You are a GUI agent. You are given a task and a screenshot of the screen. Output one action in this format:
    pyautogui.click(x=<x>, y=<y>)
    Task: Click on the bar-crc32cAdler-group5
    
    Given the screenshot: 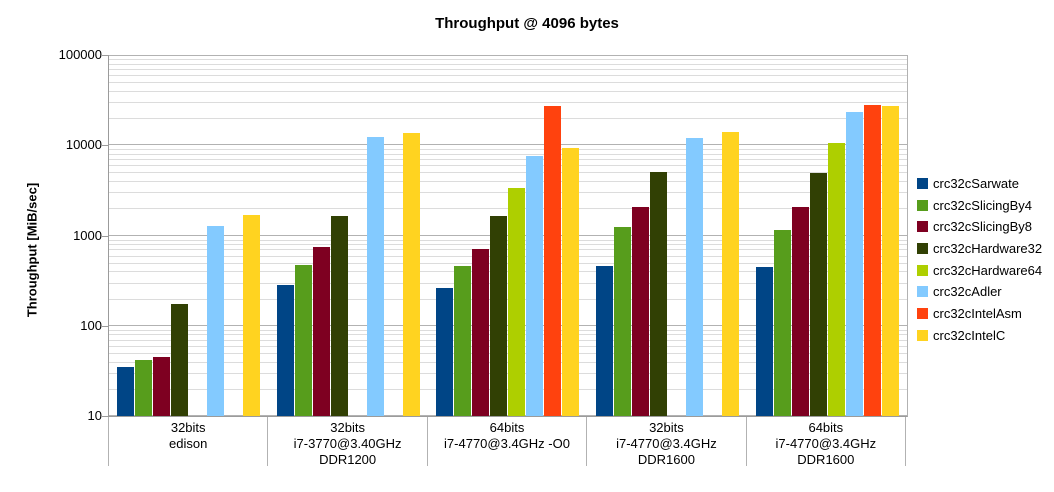 What is the action you would take?
    pyautogui.click(x=854, y=264)
    